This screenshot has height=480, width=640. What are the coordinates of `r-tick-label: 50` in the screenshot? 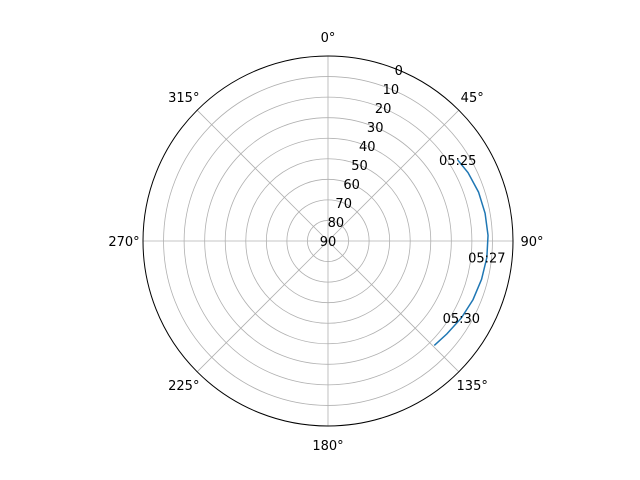 It's located at (359, 166).